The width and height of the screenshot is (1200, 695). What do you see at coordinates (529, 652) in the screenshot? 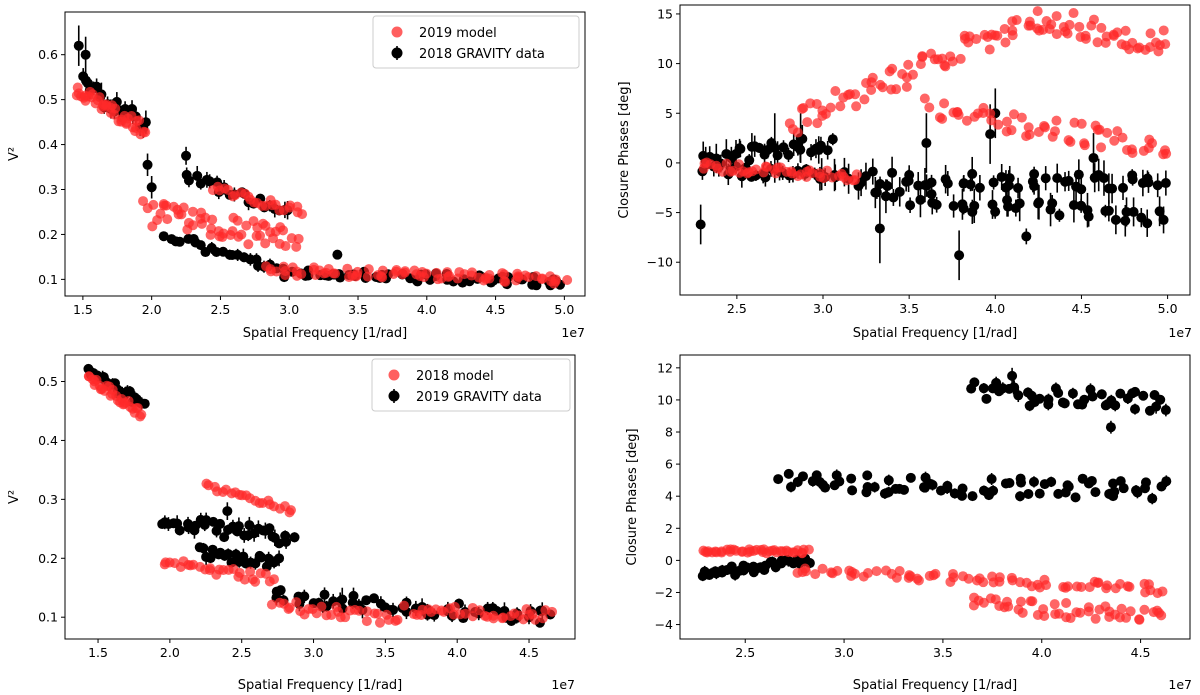
I see `x-tick-label: 4.5` at bounding box center [529, 652].